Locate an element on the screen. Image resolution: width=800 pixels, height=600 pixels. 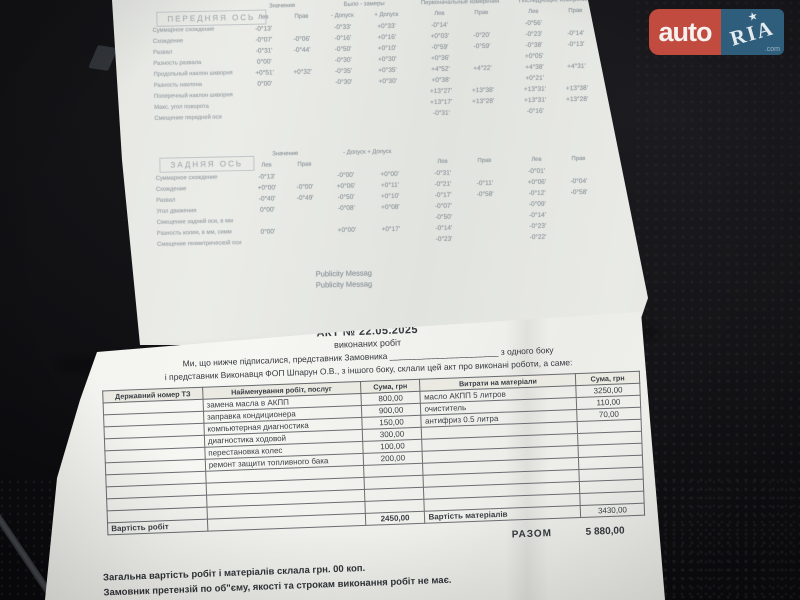
align-cell: +13°17' is located at coordinates (441, 102).